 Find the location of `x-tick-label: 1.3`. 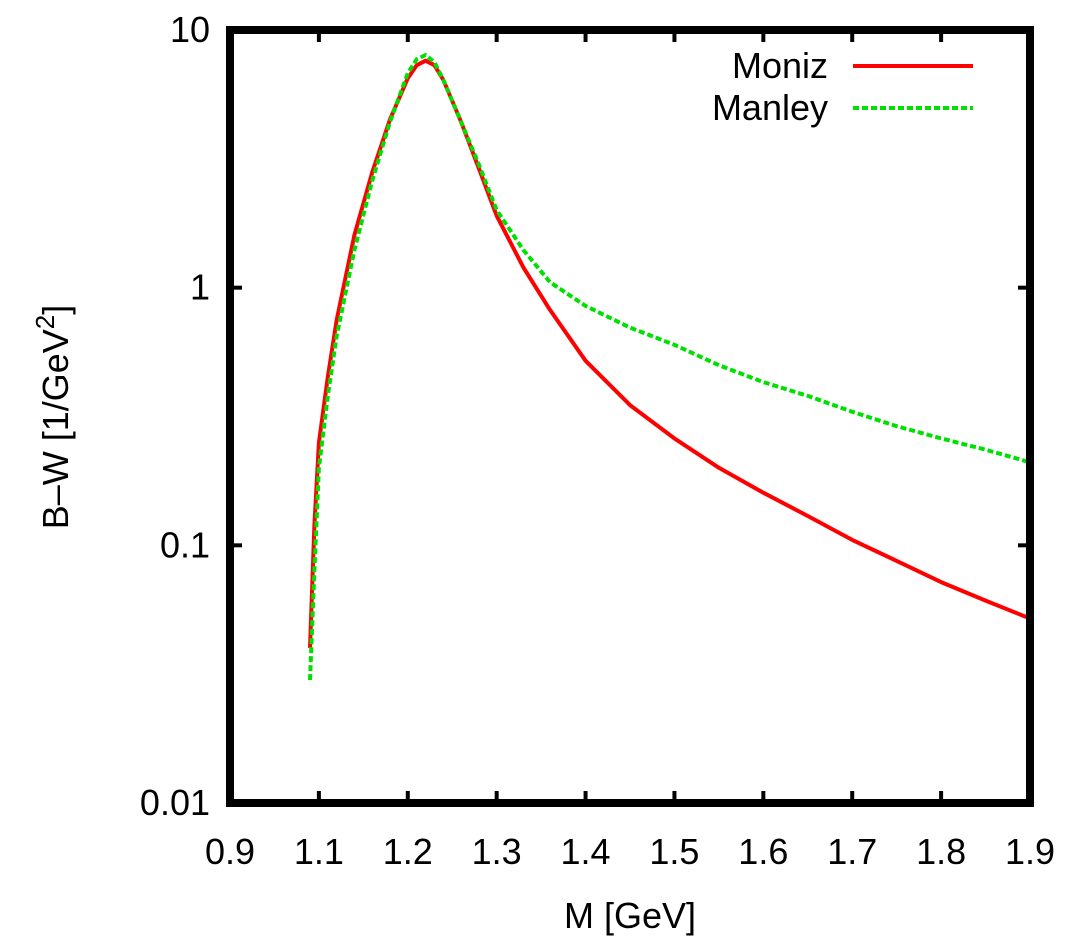

x-tick-label: 1.3 is located at coordinates (497, 851).